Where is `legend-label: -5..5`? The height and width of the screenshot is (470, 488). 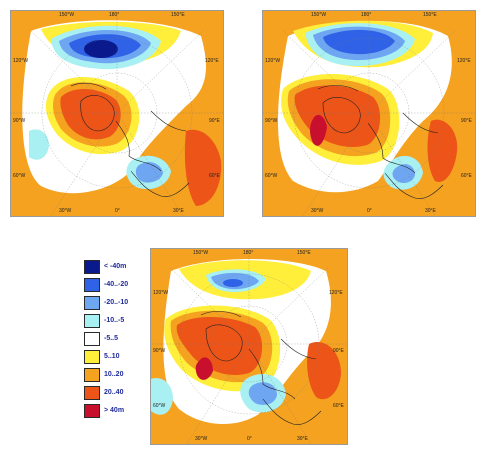
legend-label: -5..5 is located at coordinates (111, 338).